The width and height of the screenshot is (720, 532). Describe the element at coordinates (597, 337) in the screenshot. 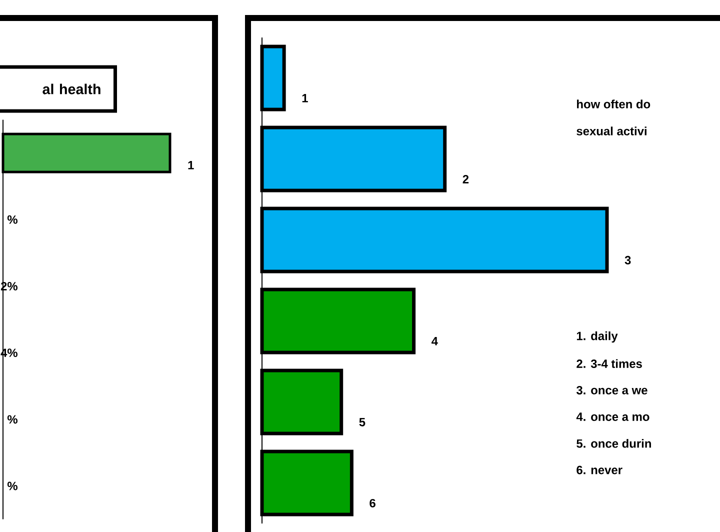

I see `annotation: 1. daily` at that location.